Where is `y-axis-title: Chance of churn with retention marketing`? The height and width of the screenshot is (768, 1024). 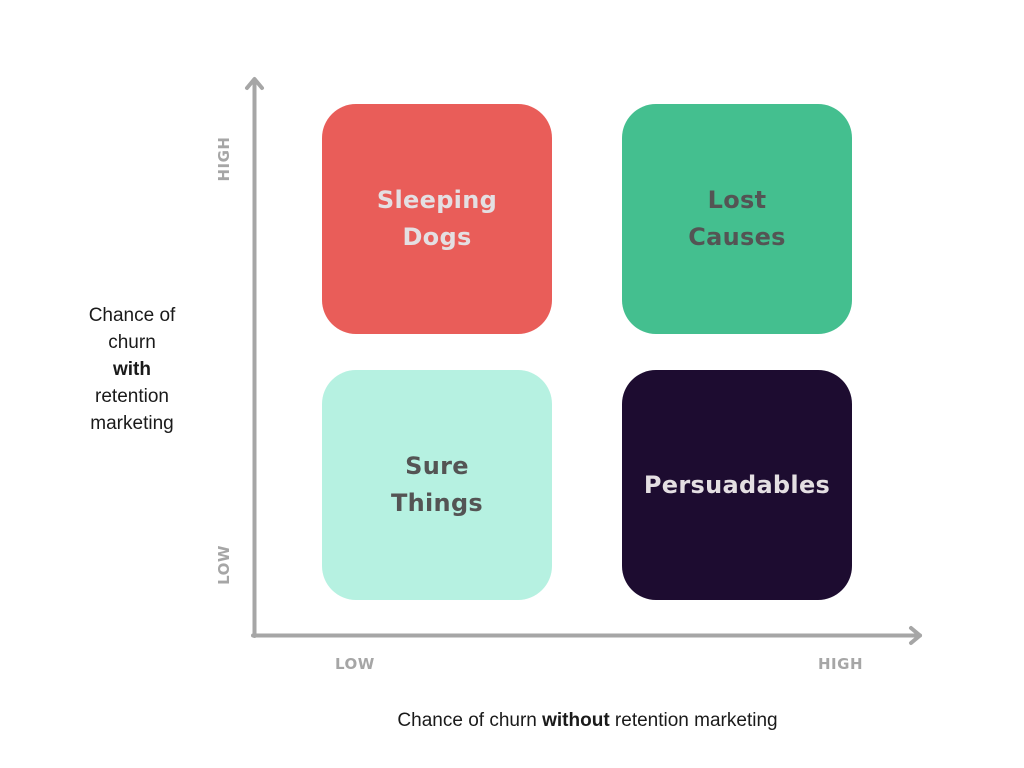 y-axis-title: Chance of churn with retention marketing is located at coordinates (132, 369).